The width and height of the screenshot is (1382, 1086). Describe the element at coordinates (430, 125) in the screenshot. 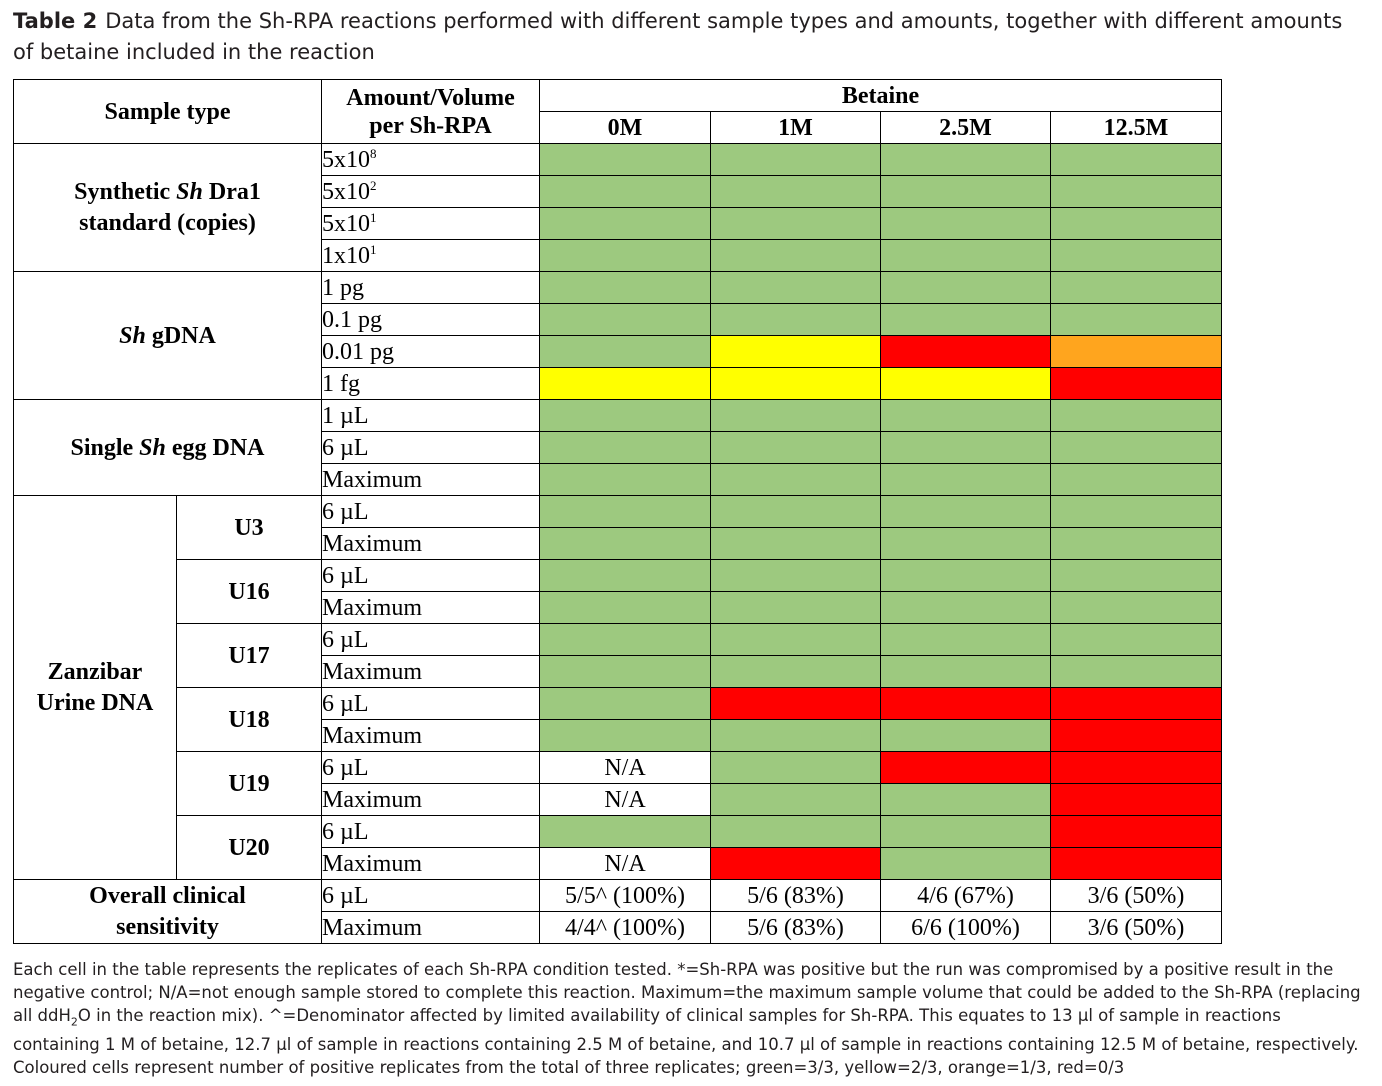

I see `amount-header-line2: per Sh-RPA` at that location.